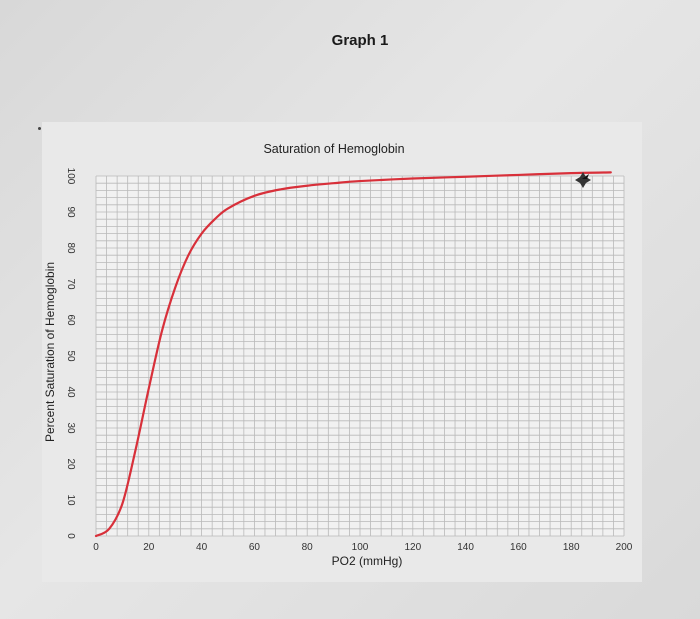 This screenshot has height=619, width=700. Describe the element at coordinates (308, 547) in the screenshot. I see `x-tick-label: 80` at that location.